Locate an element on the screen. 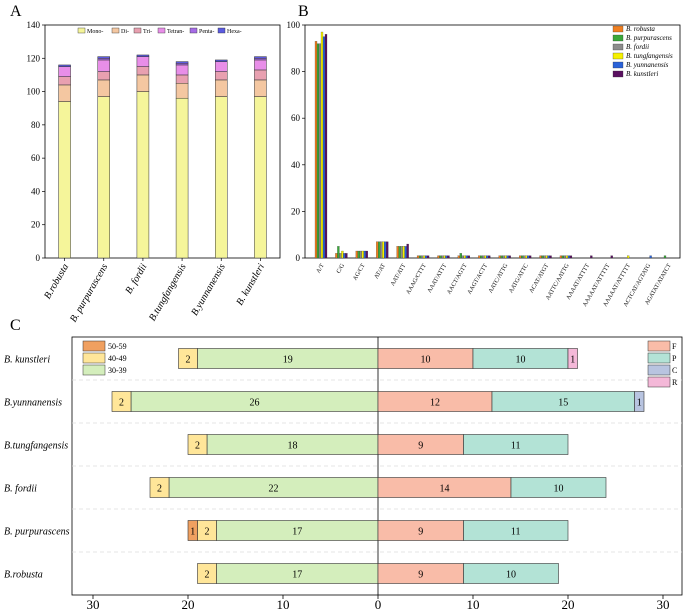  legend-label: Mono- is located at coordinates (95, 32).